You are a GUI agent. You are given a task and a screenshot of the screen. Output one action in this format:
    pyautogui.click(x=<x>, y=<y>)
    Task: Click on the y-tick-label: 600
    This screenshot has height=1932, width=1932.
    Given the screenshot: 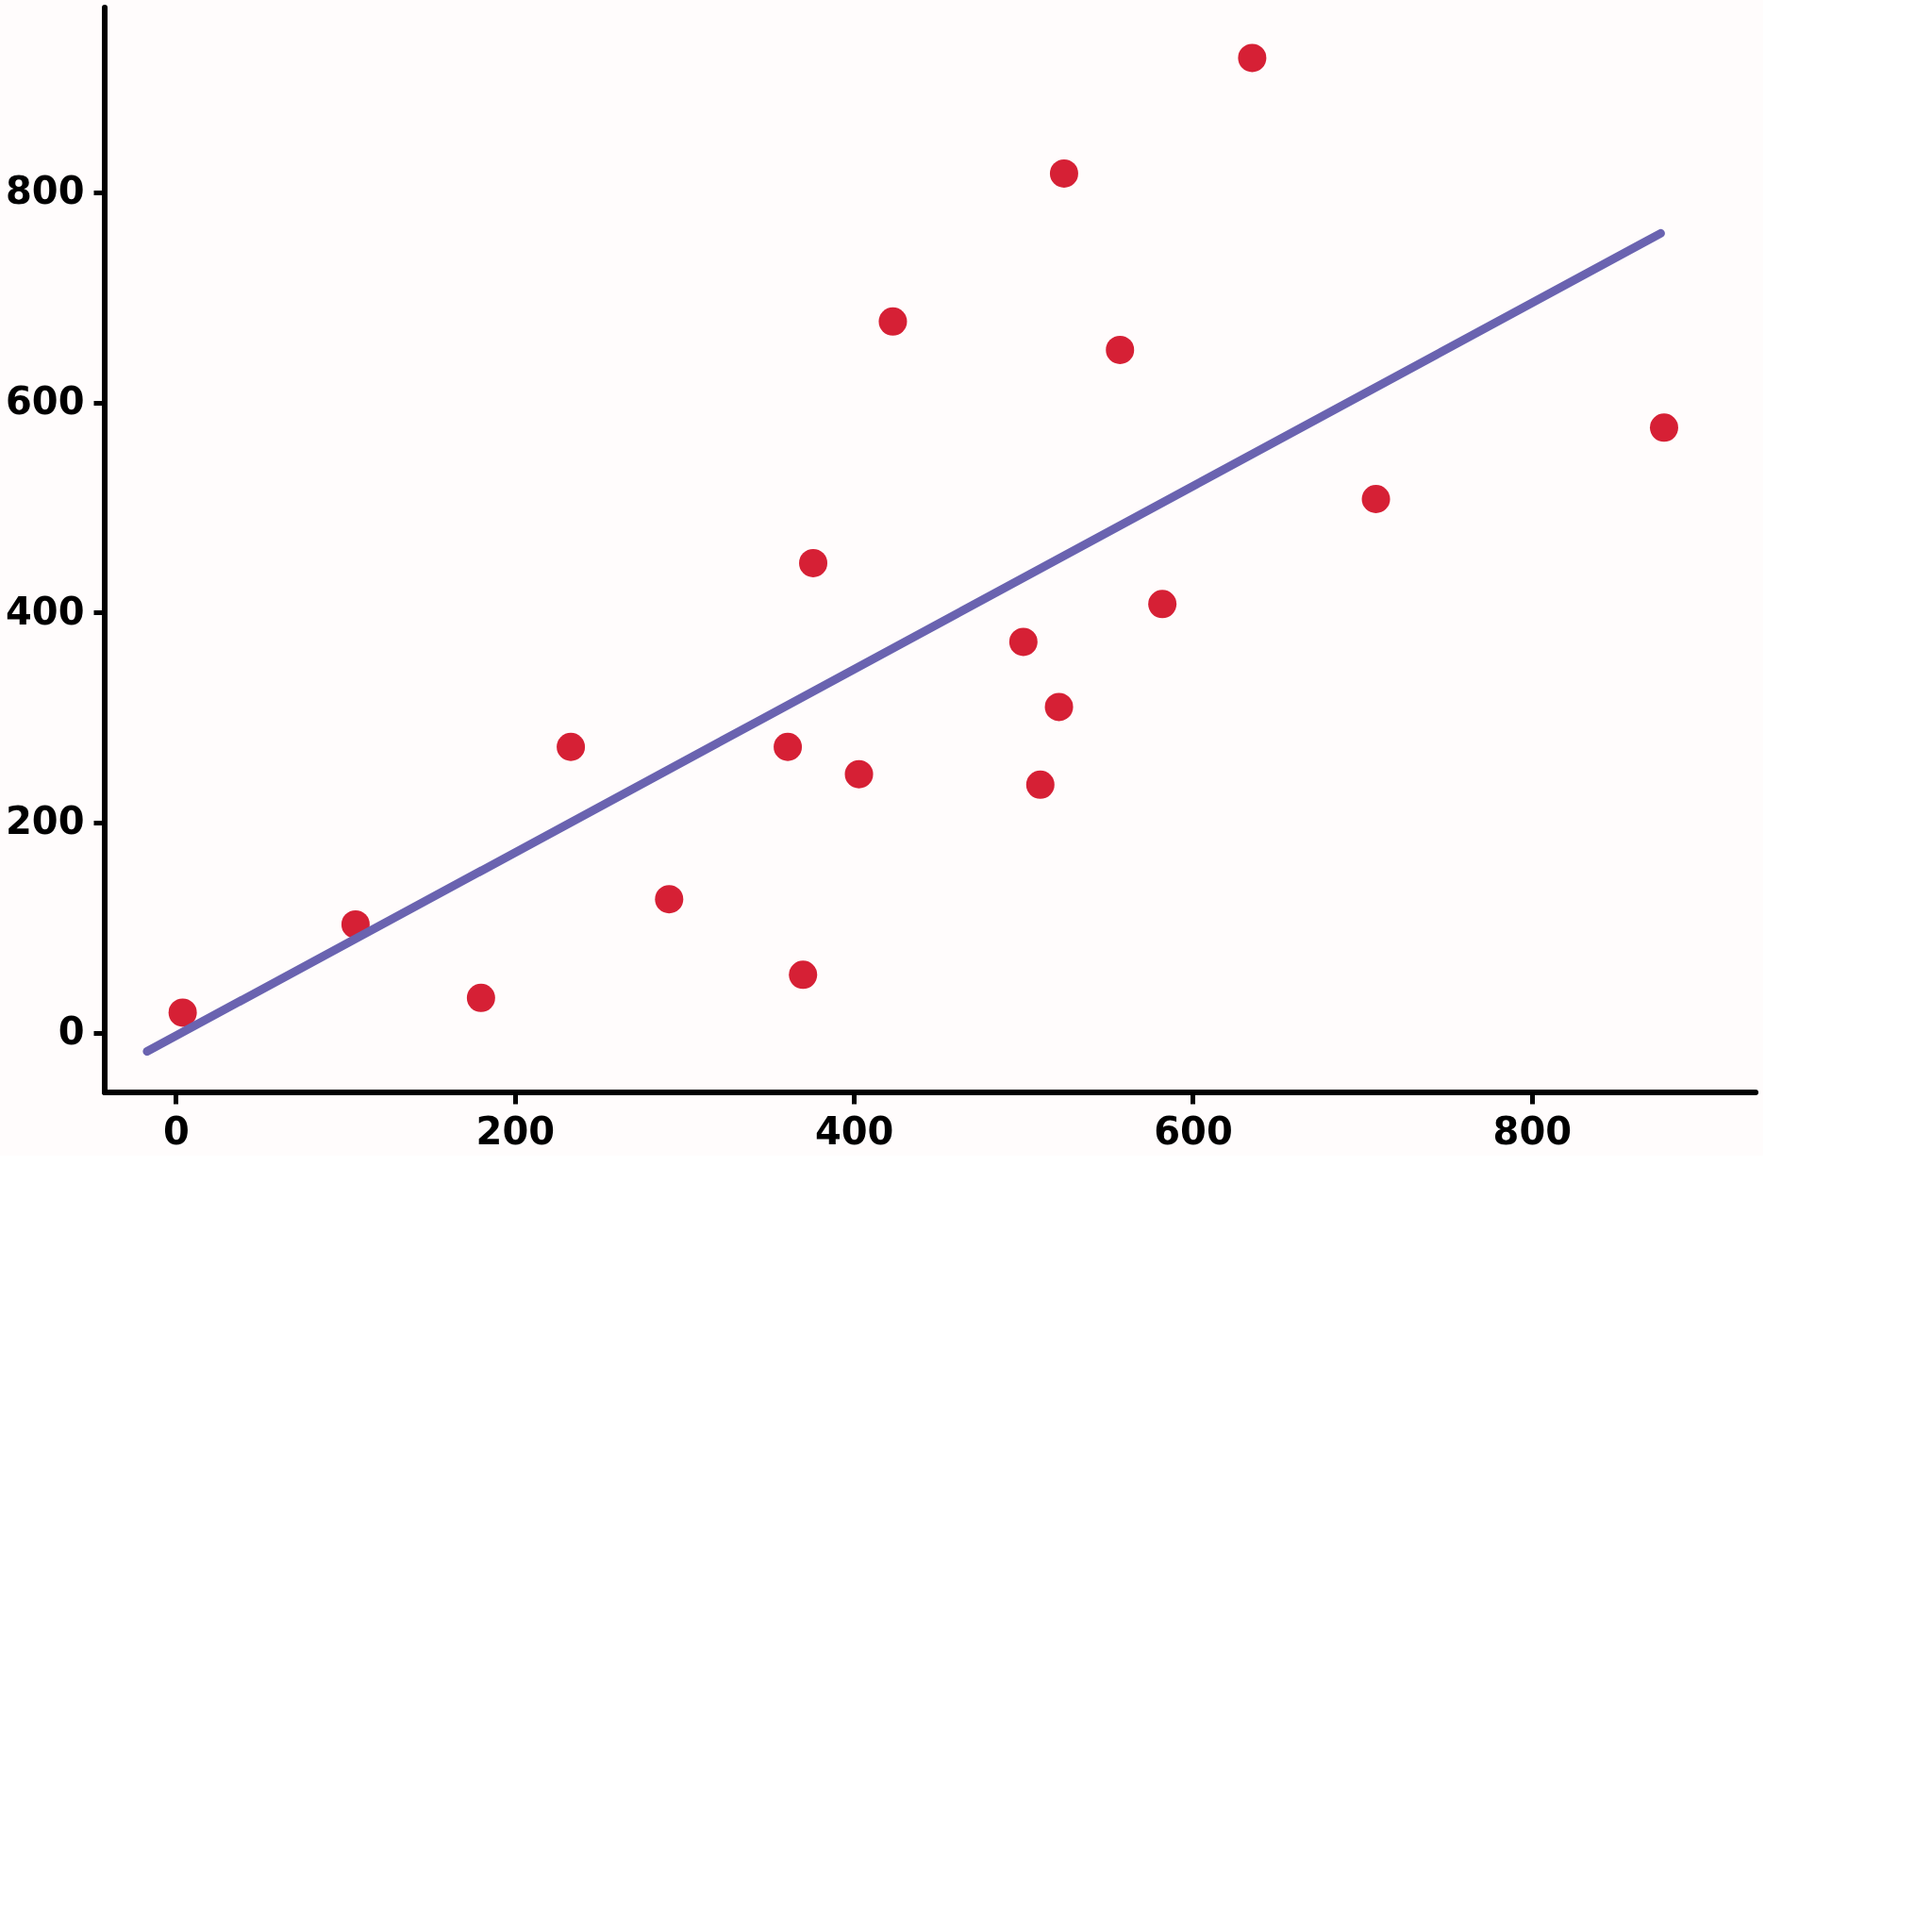 What is the action you would take?
    pyautogui.click(x=45, y=402)
    